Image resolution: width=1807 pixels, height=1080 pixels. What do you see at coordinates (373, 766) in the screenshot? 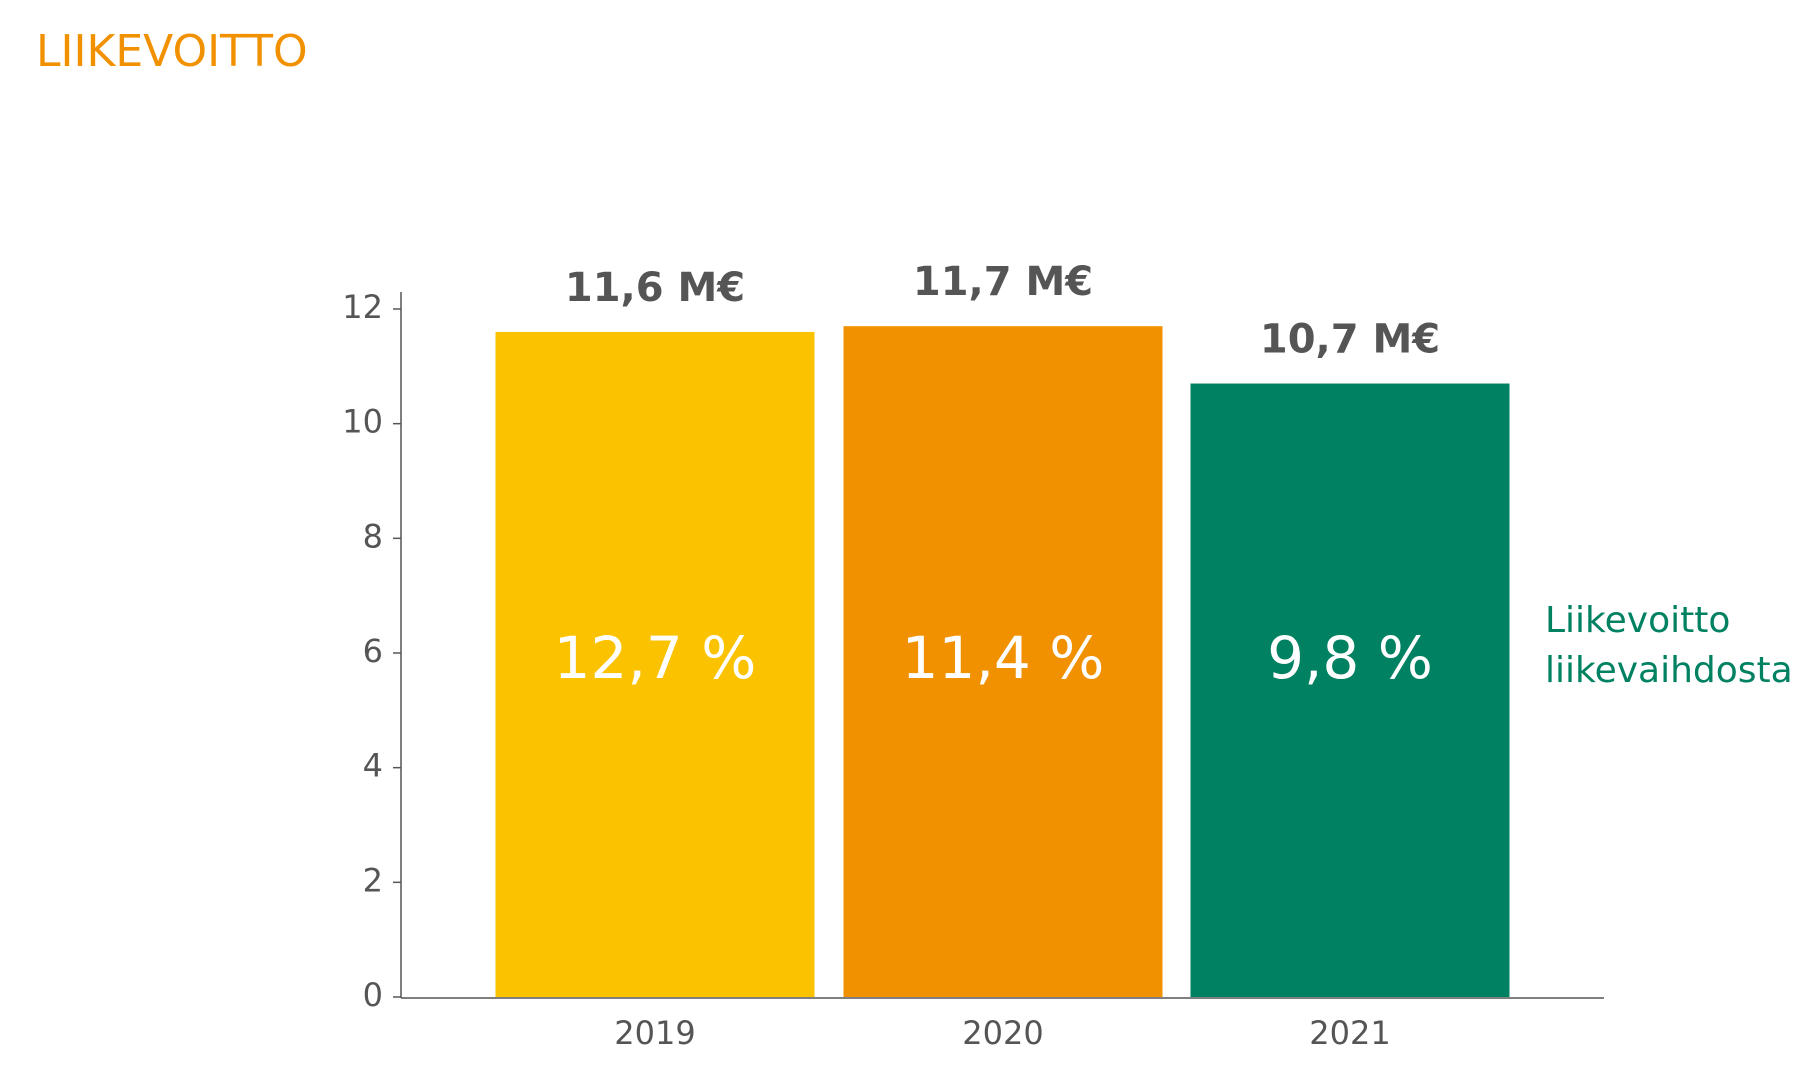
I see `y-tick-label: 4` at bounding box center [373, 766].